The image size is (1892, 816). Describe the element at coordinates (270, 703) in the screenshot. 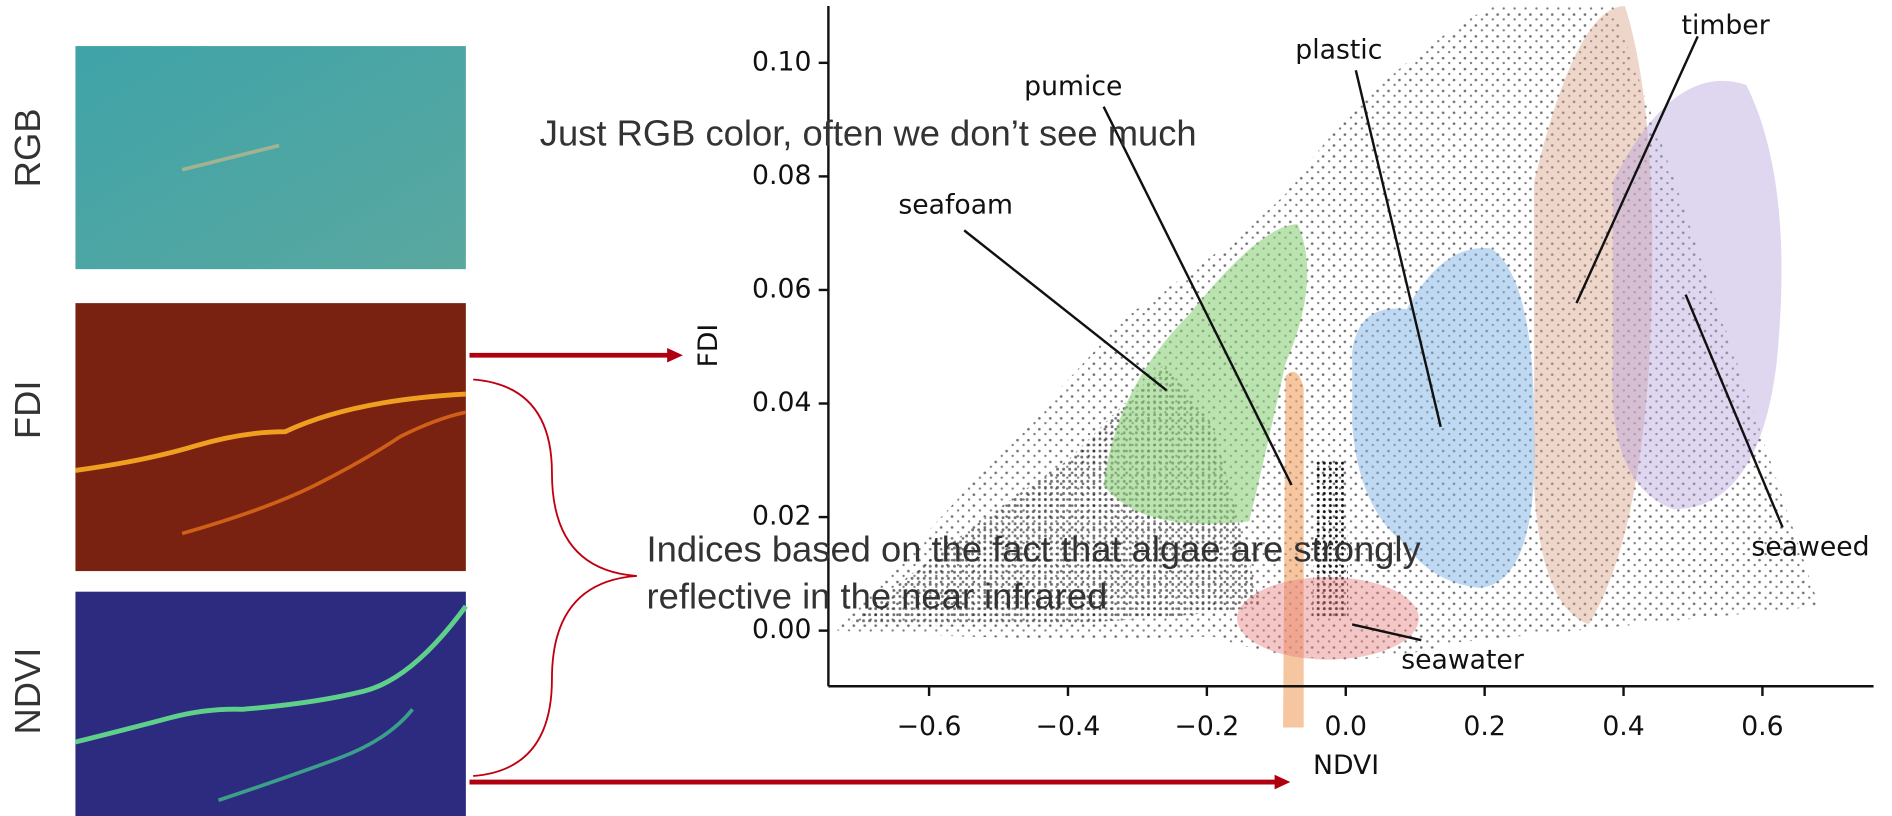

I see `ndvi-image` at that location.